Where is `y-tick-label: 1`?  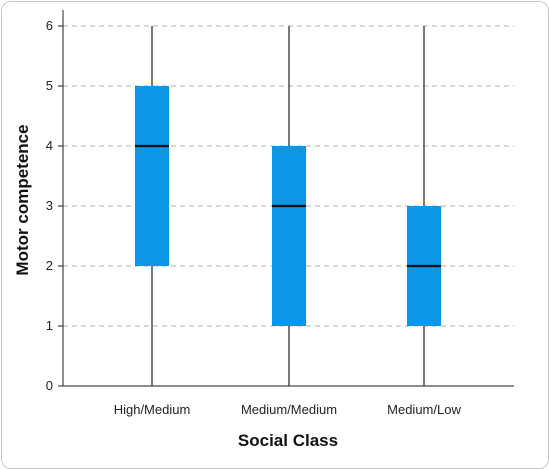
y-tick-label: 1 is located at coordinates (49, 325).